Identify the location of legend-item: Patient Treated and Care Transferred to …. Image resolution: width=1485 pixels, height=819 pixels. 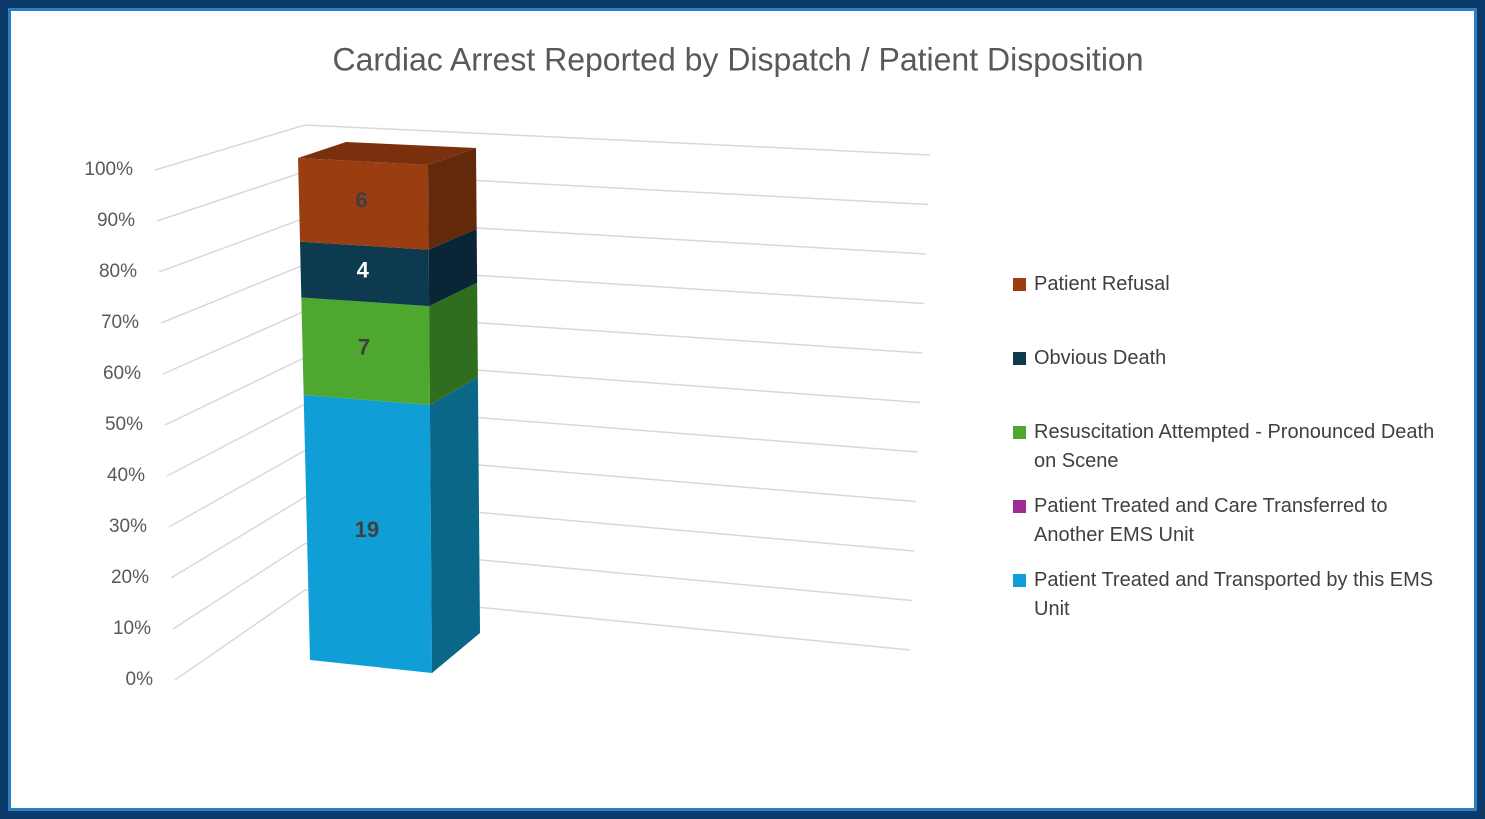
(1233, 521).